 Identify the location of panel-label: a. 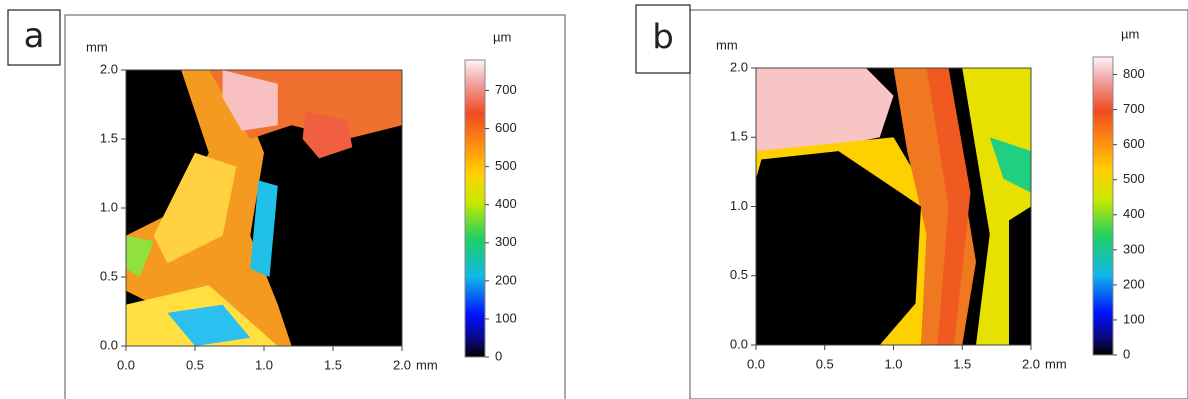
(34, 36).